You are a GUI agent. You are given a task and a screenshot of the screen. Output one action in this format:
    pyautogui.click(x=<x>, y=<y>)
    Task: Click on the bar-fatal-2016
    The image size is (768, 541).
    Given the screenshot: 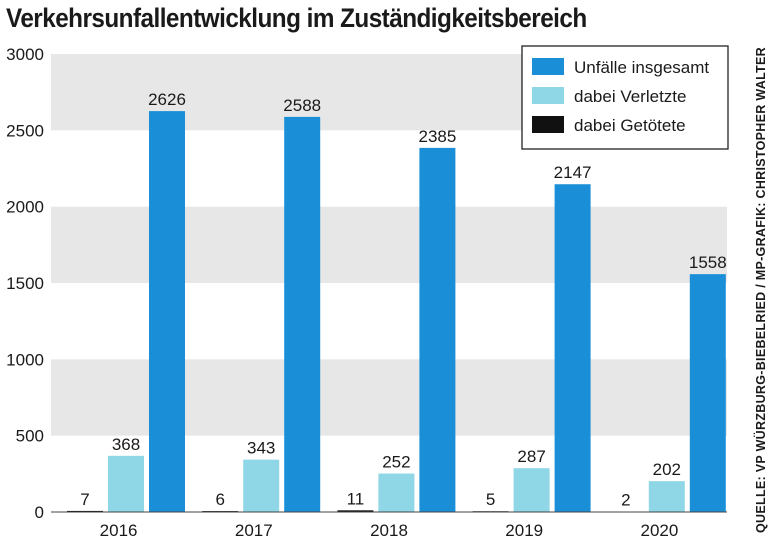 What is the action you would take?
    pyautogui.click(x=85, y=511)
    